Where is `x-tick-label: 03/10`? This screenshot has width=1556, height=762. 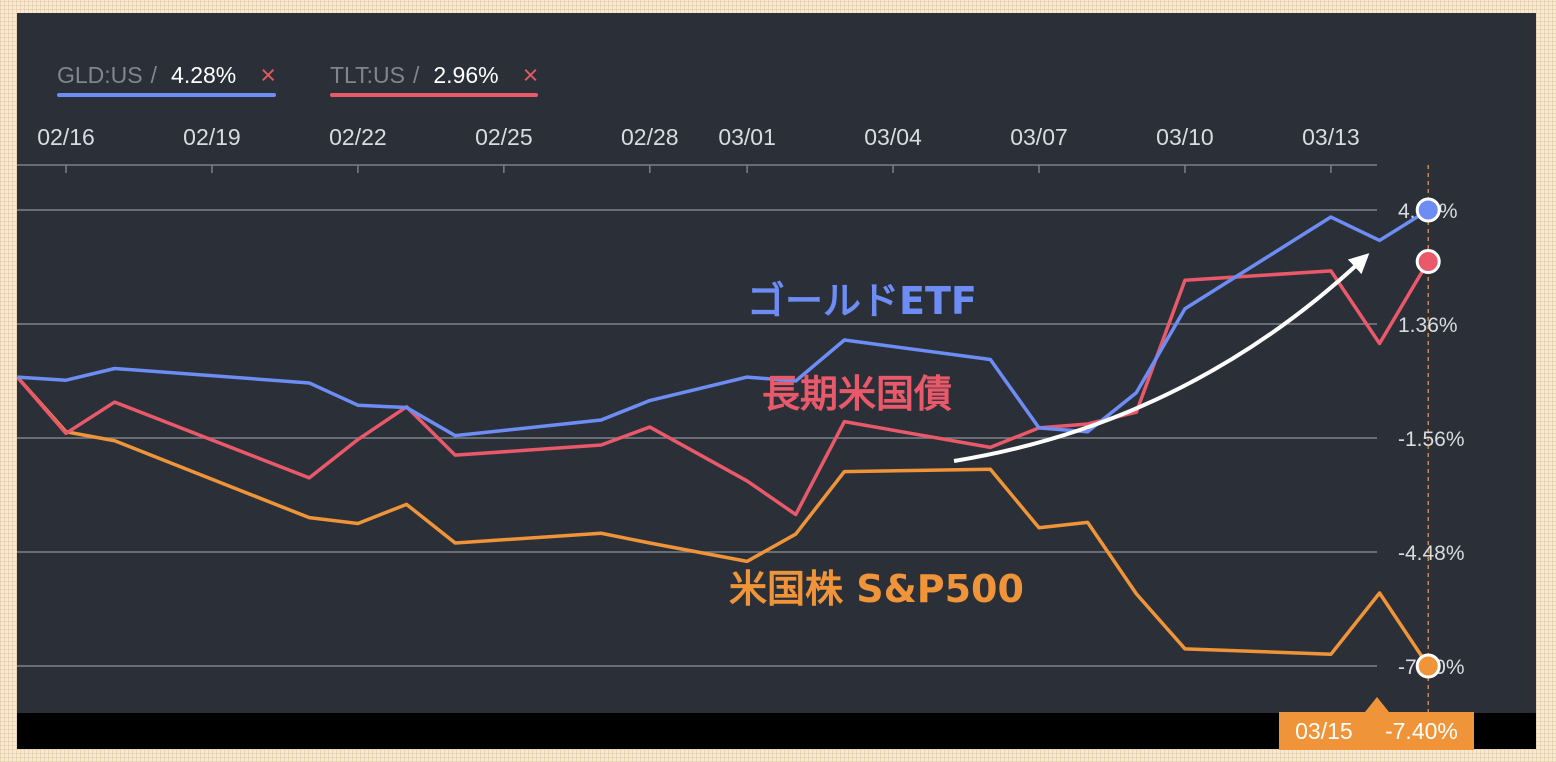 x-tick-label: 03/10 is located at coordinates (1185, 137).